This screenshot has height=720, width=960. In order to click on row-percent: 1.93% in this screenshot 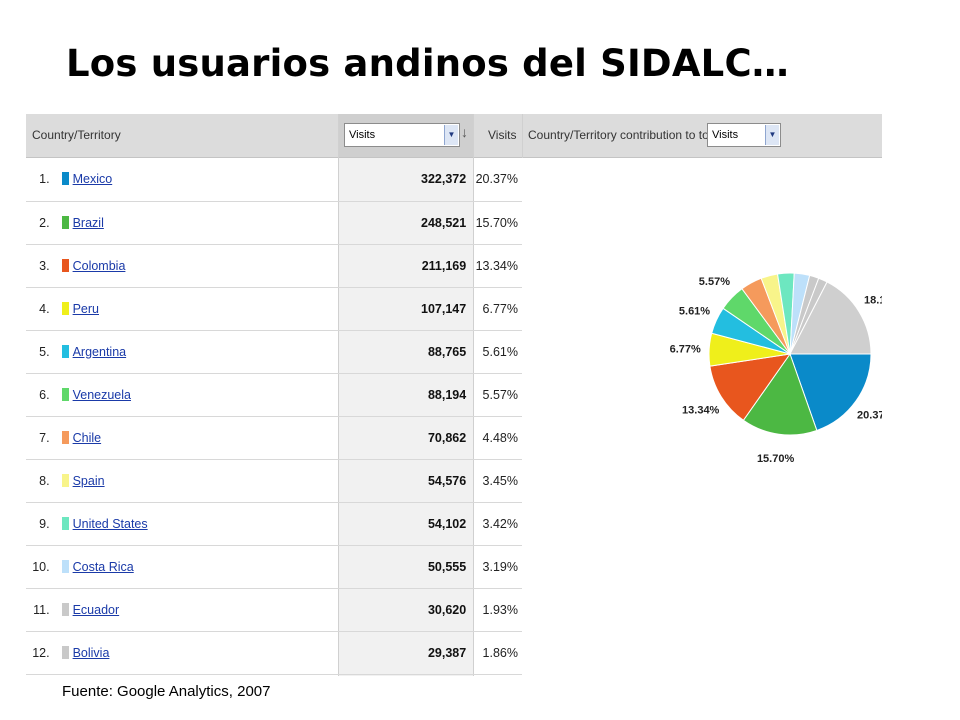, I will do `click(500, 609)`.